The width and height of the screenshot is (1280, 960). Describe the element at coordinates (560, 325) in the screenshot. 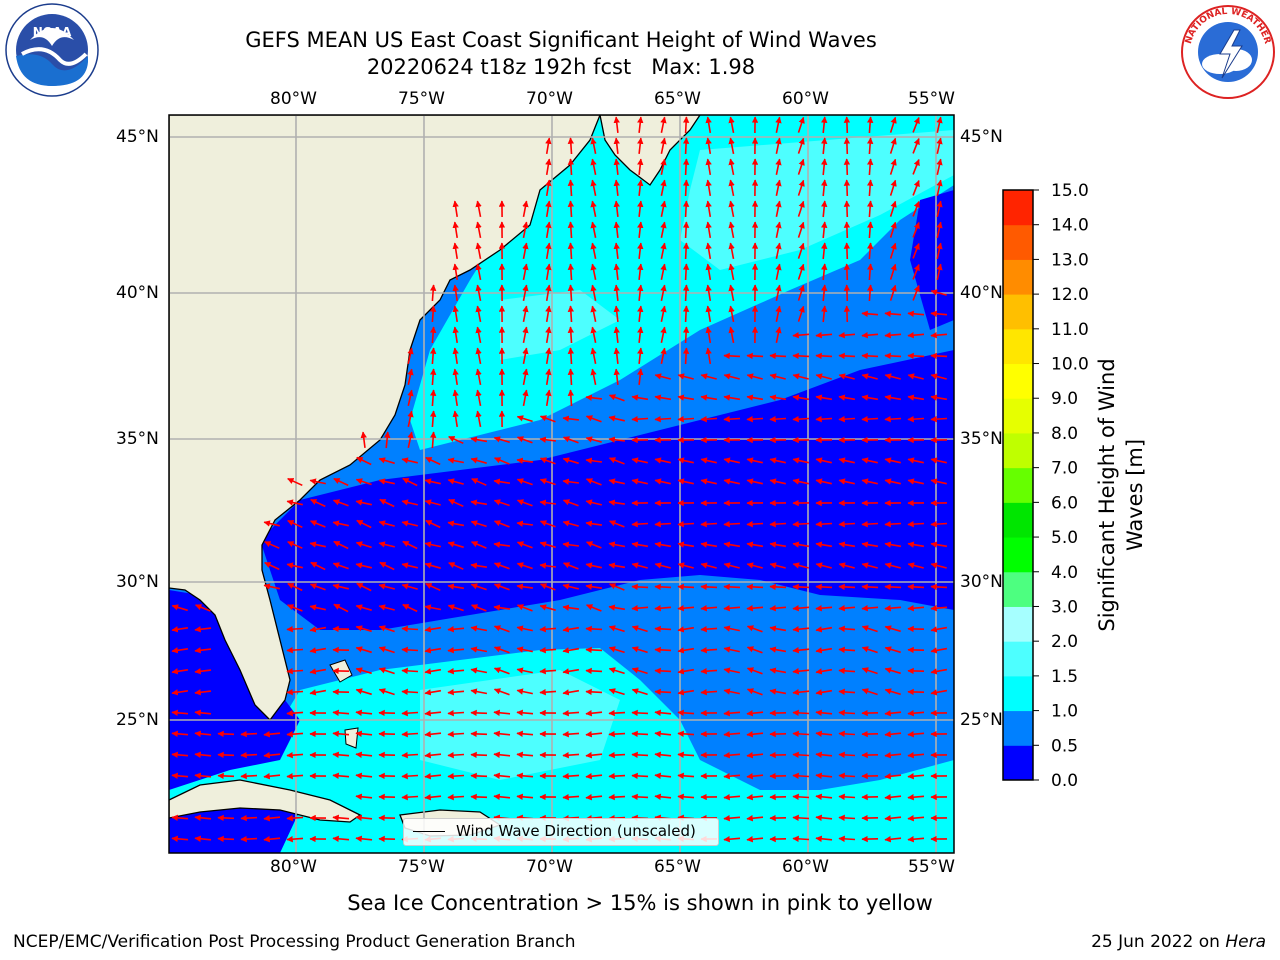

I see `wave-band-2.0-north-b` at that location.